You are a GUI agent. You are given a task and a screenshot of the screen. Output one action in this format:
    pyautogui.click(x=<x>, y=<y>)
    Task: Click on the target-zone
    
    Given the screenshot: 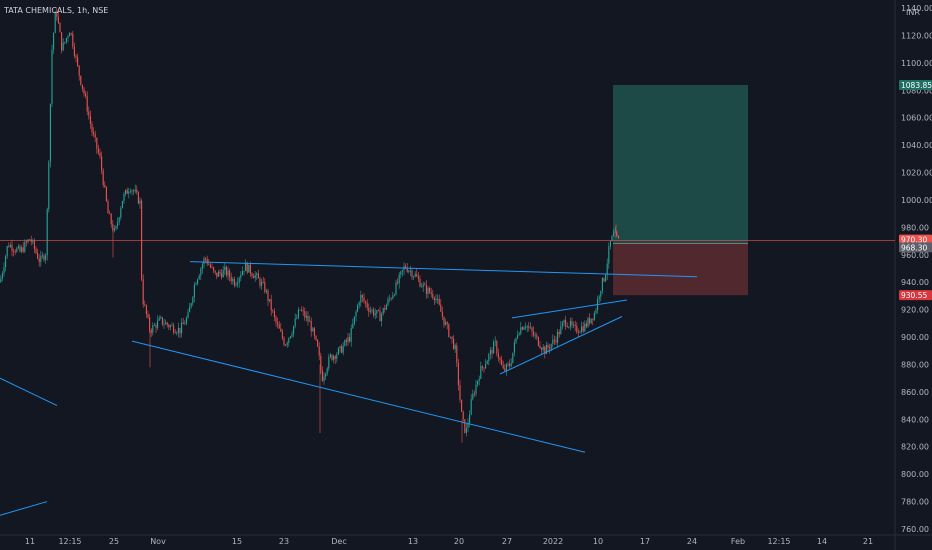 What is the action you would take?
    pyautogui.click(x=680, y=164)
    